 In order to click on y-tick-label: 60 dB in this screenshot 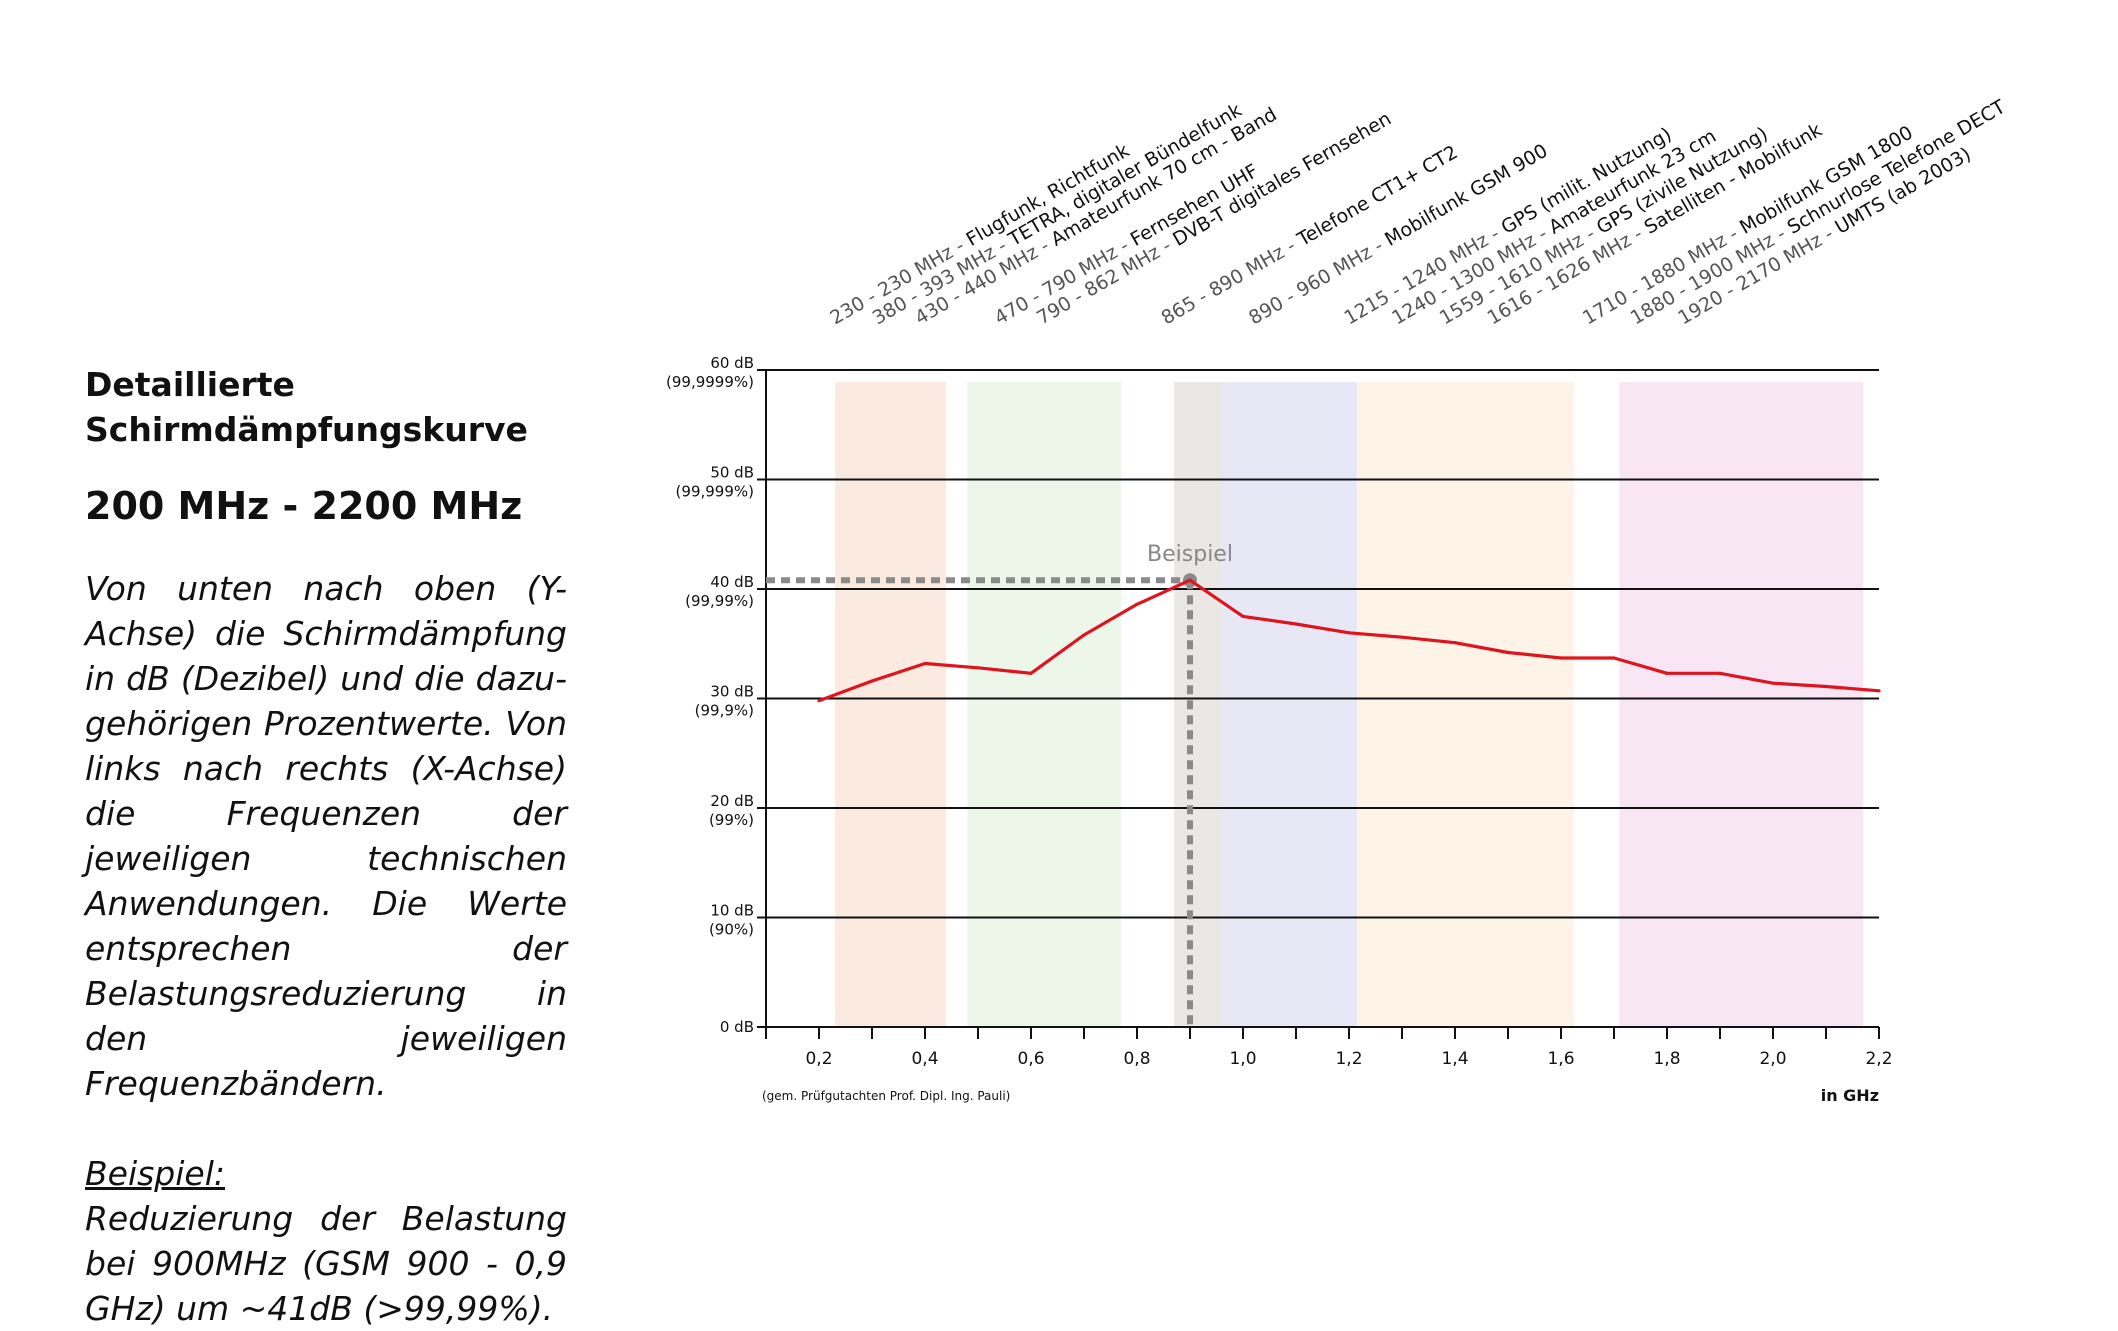, I will do `click(732, 363)`.